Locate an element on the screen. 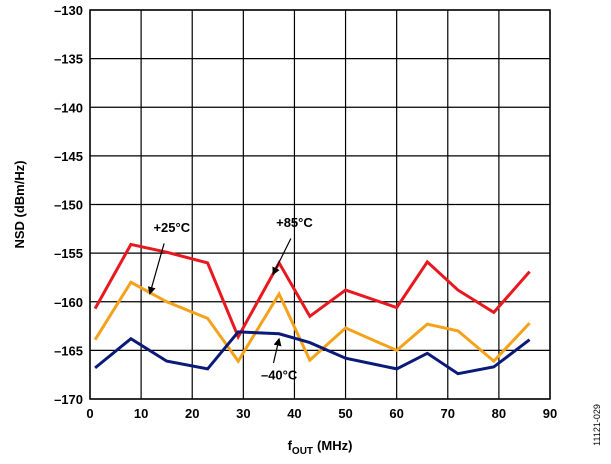 Image resolution: width=611 pixels, height=464 pixels. y-tick-label-2: –140 is located at coordinates (68, 107).